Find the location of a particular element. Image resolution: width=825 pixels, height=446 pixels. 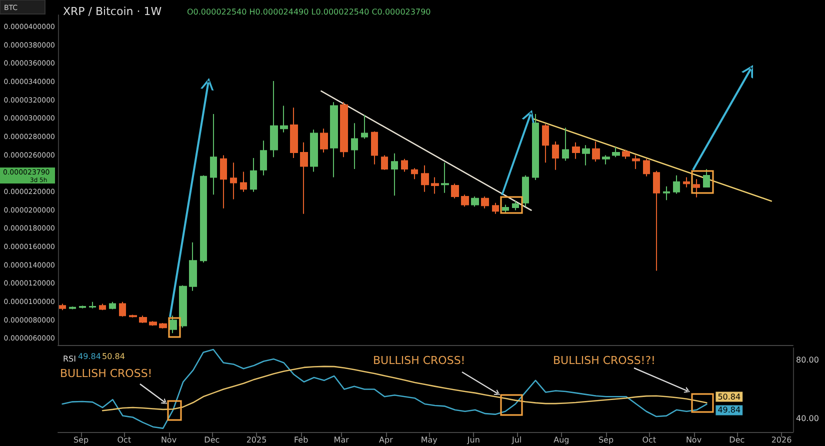

x-tick-label: Apr is located at coordinates (386, 440).